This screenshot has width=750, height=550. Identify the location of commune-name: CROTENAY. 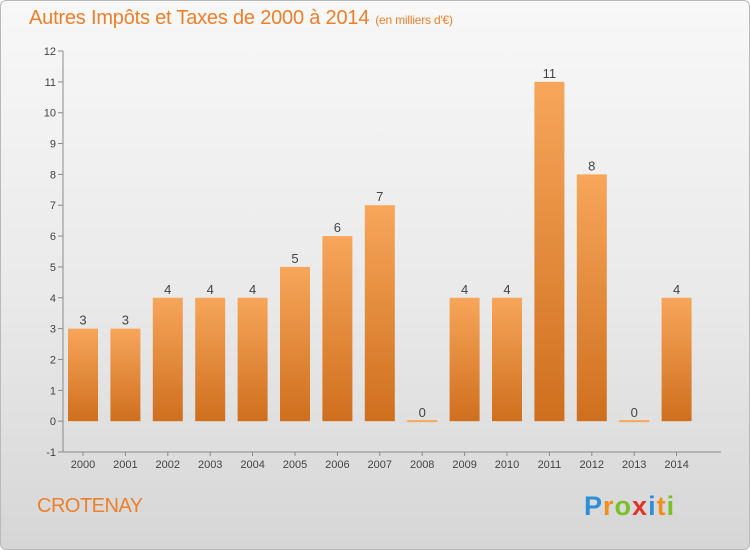
(90, 506).